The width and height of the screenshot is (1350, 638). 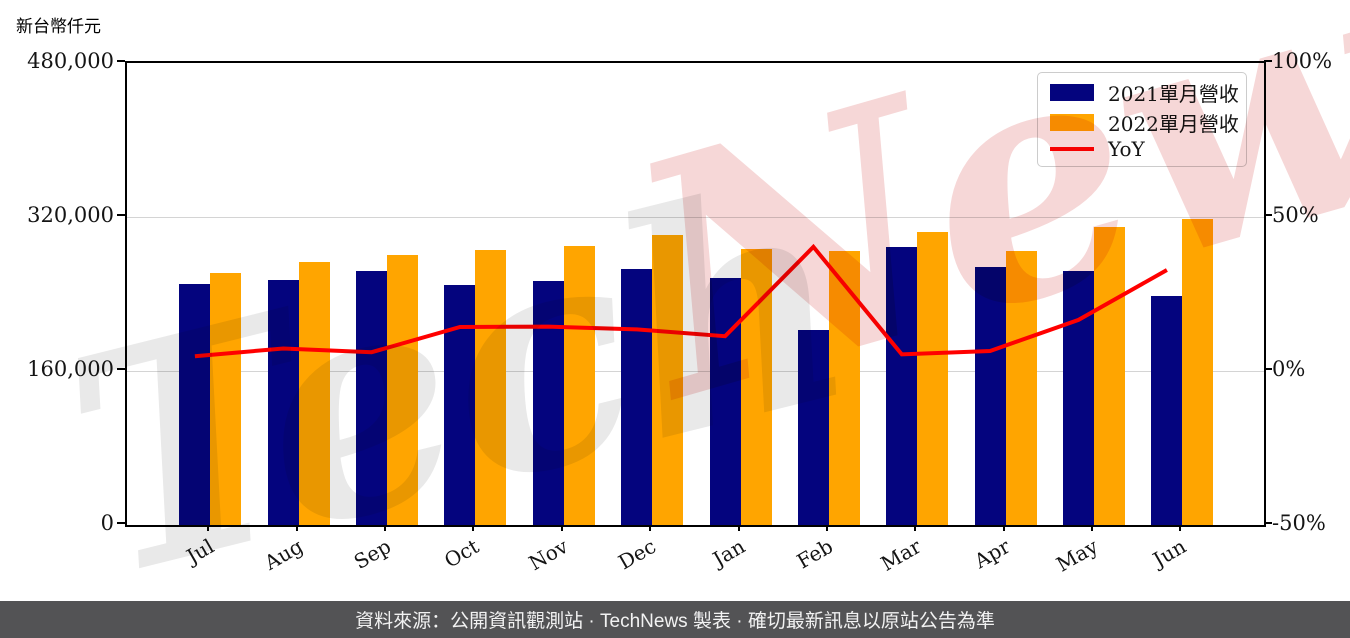 I want to click on legend-item-2022: 2022單月營收, so click(x=1144, y=122).